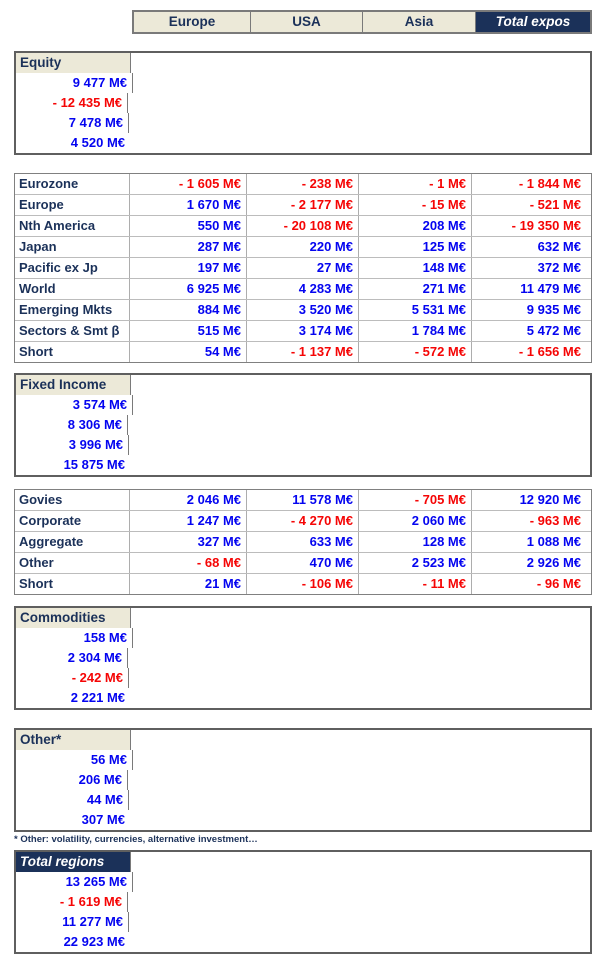 This screenshot has width=602, height=954. I want to click on value-cell-asia: - 11 M€, so click(415, 584).